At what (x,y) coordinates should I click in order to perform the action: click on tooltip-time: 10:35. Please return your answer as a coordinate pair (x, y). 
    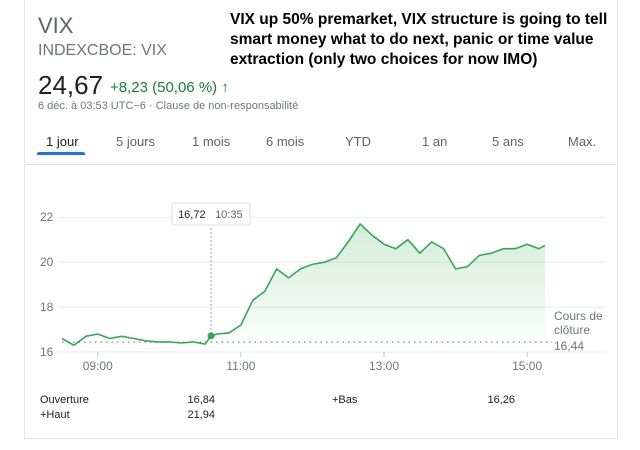
    Looking at the image, I should click on (229, 215).